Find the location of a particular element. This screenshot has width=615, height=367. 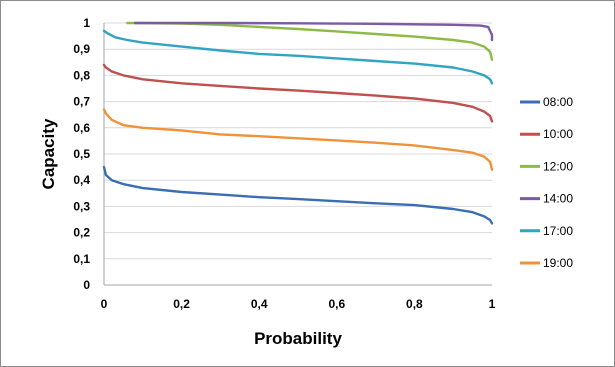

y-tick-label: 0,1 is located at coordinates (81, 259).